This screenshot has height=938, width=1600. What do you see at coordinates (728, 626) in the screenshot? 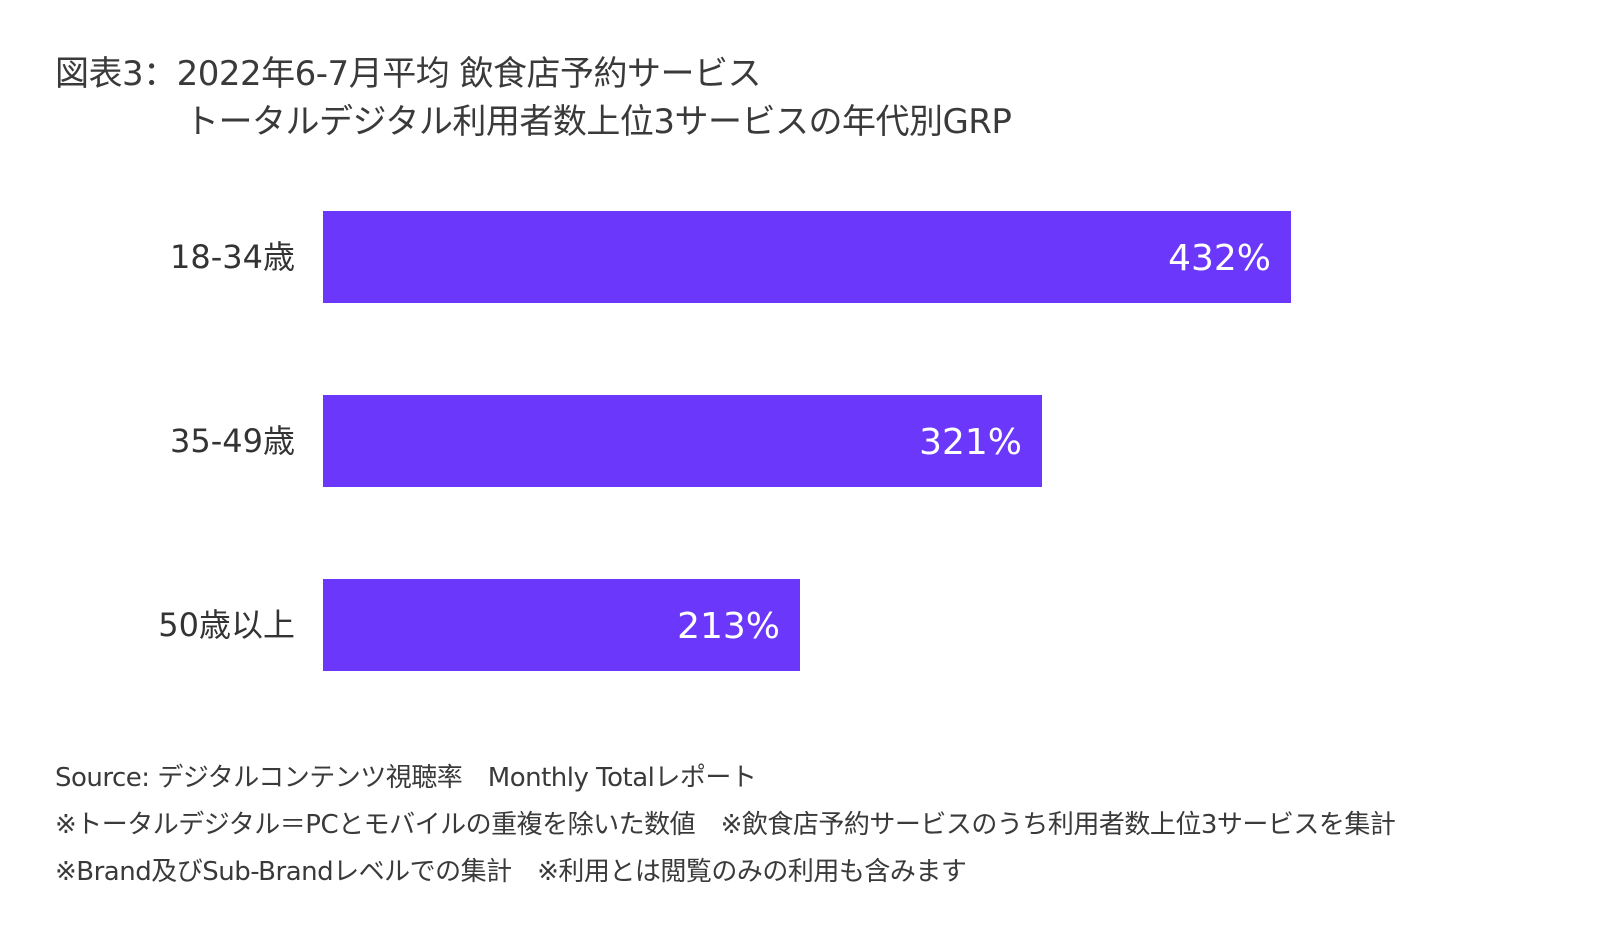
I see `bar-value-label: 213%` at bounding box center [728, 626].